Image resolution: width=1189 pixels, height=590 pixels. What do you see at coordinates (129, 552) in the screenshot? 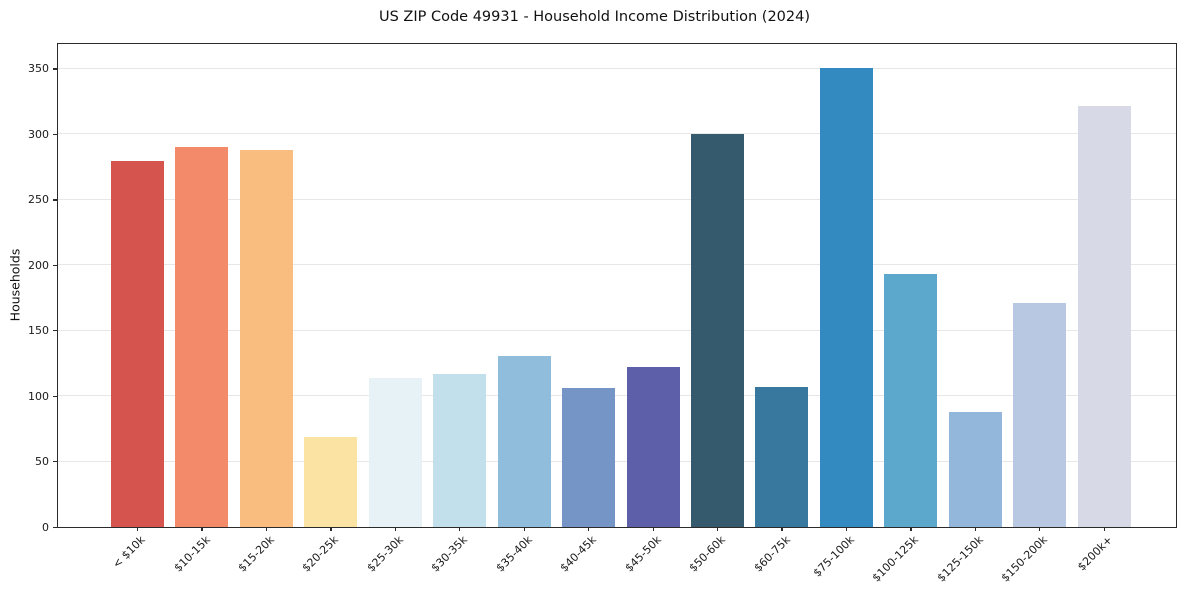
I see `x-tick-label: < $10k` at bounding box center [129, 552].